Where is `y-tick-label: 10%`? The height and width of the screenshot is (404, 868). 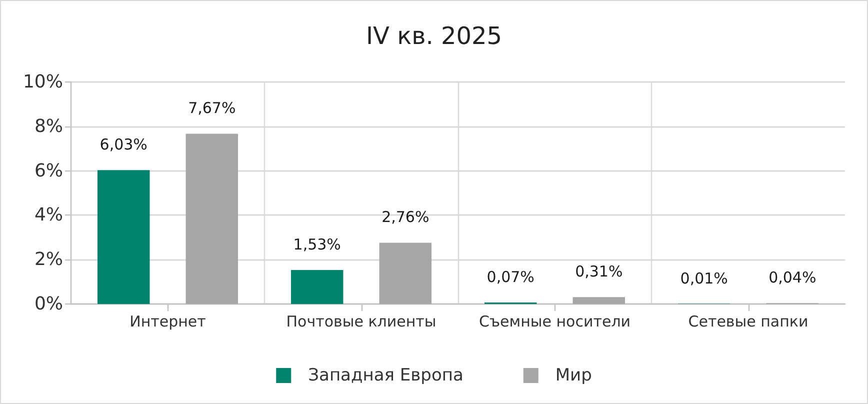 y-tick-label: 10% is located at coordinates (42, 82).